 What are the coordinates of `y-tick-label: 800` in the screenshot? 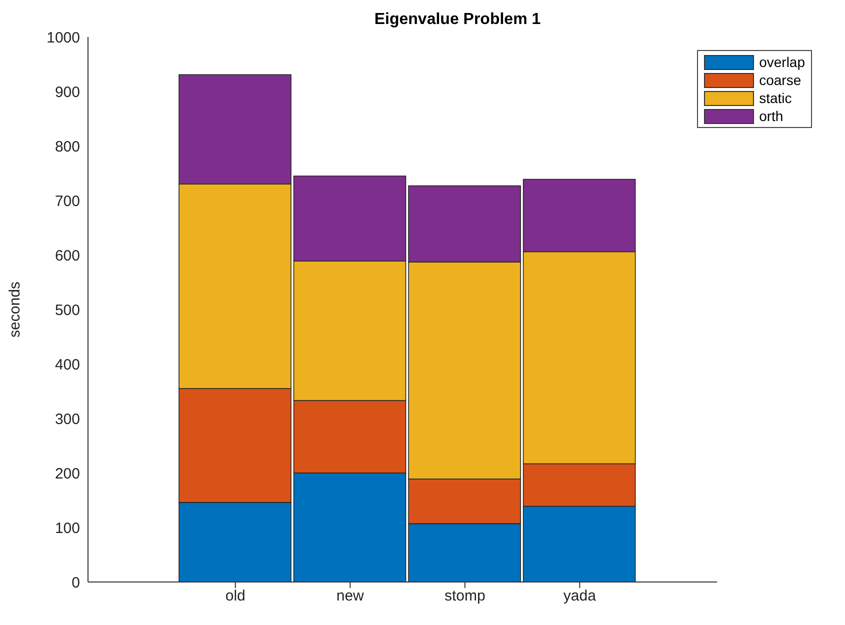 It's located at (67, 147).